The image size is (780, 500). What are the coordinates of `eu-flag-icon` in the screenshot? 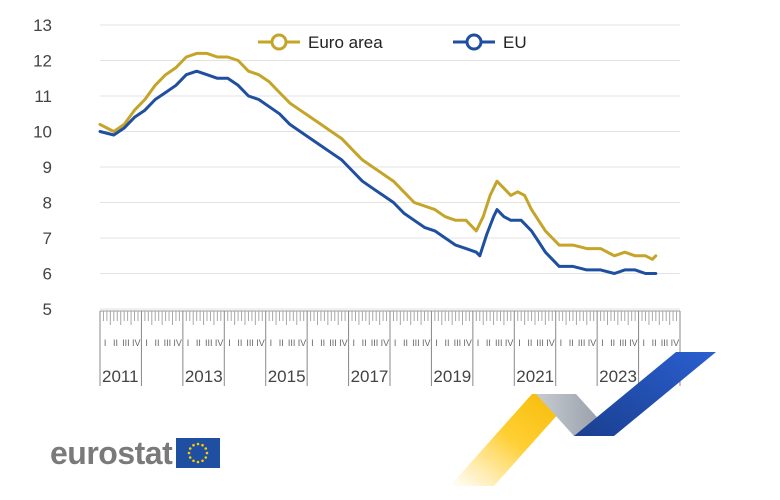 It's located at (198, 453).